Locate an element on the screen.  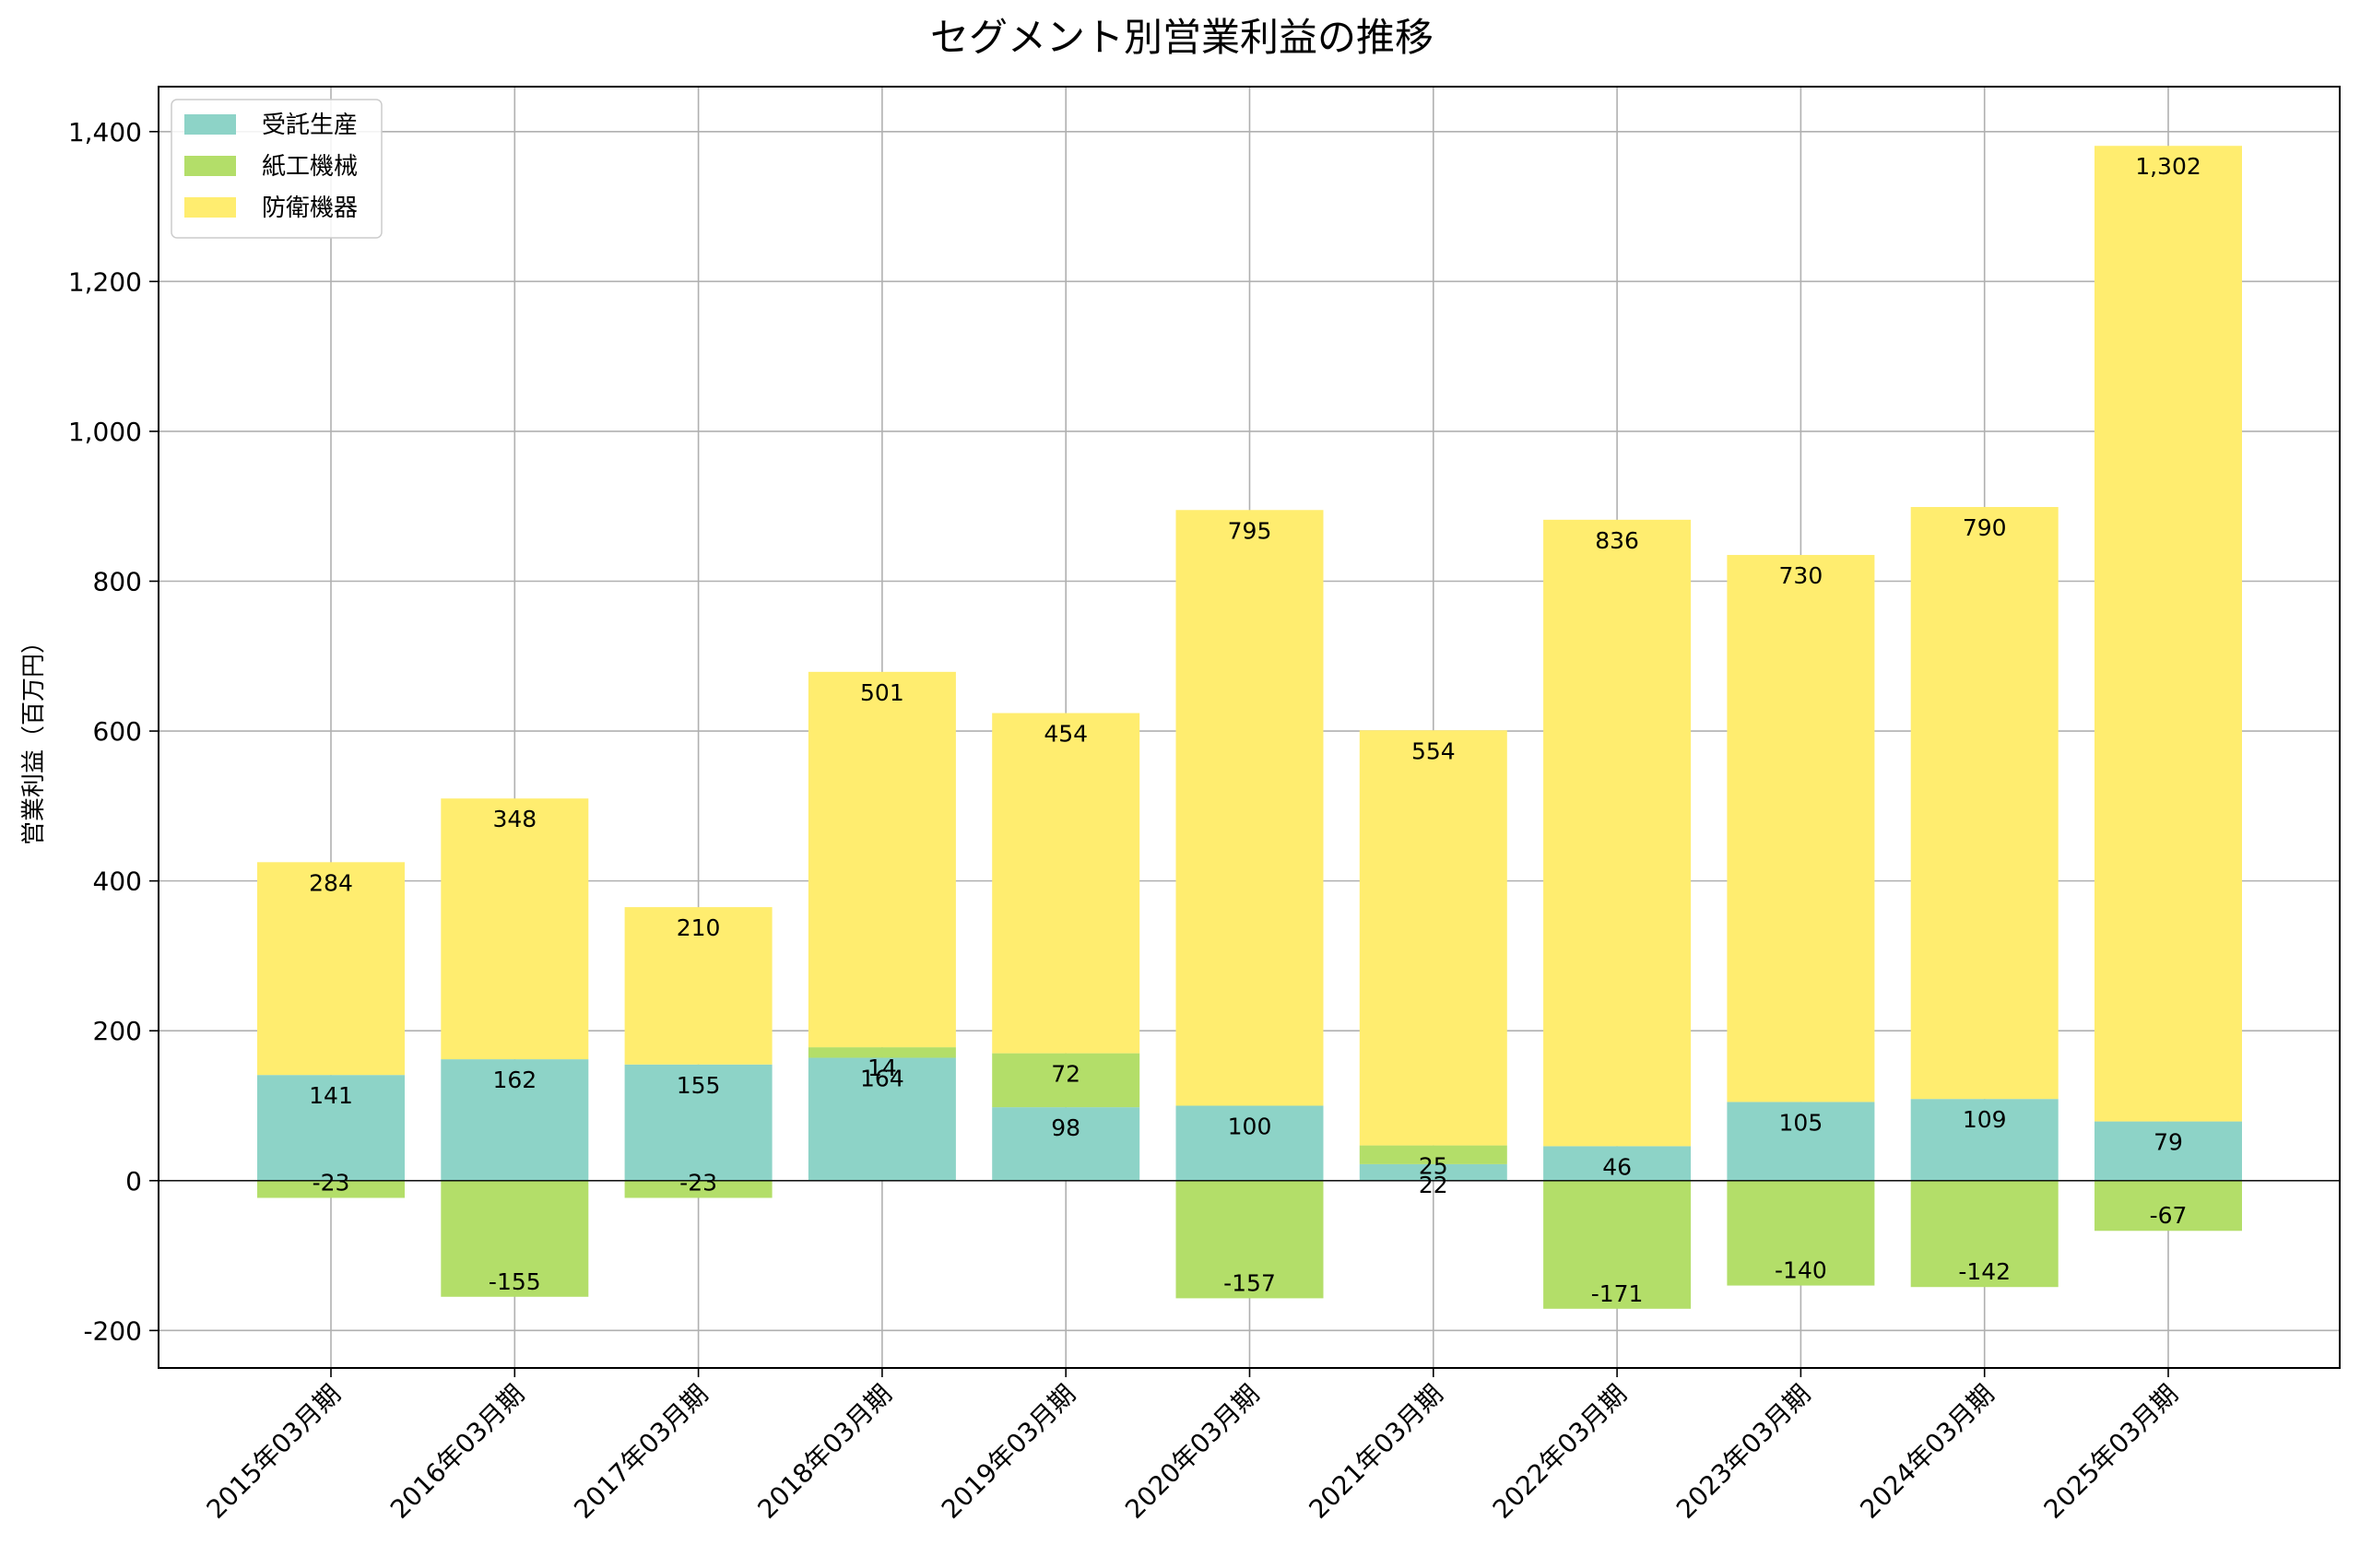
data-label: -142 is located at coordinates (1984, 1272).